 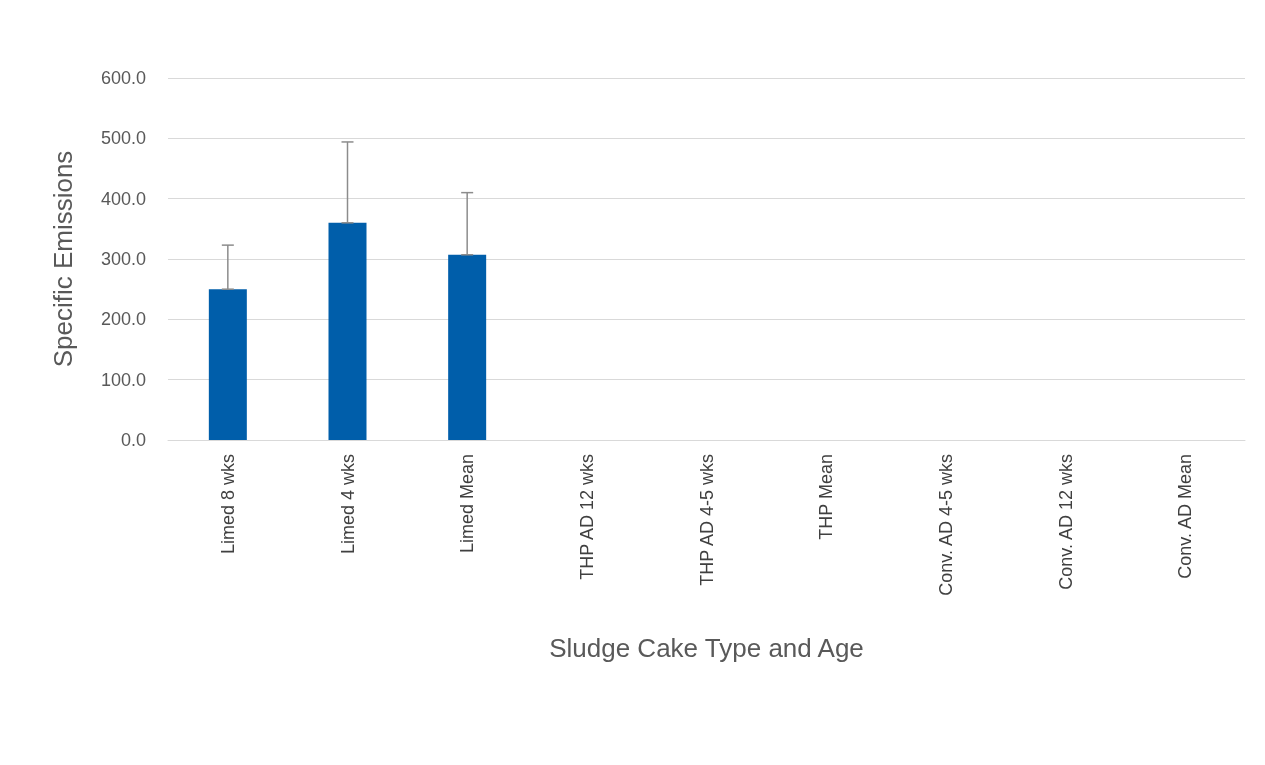 I want to click on x-tick-label: Limed 8 wks, so click(x=227, y=504).